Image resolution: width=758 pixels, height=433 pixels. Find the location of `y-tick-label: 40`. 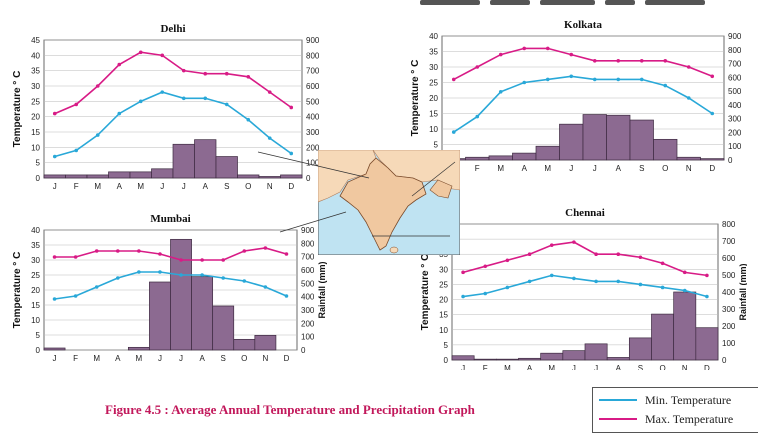

y-tick-label: 40 is located at coordinates (433, 36).